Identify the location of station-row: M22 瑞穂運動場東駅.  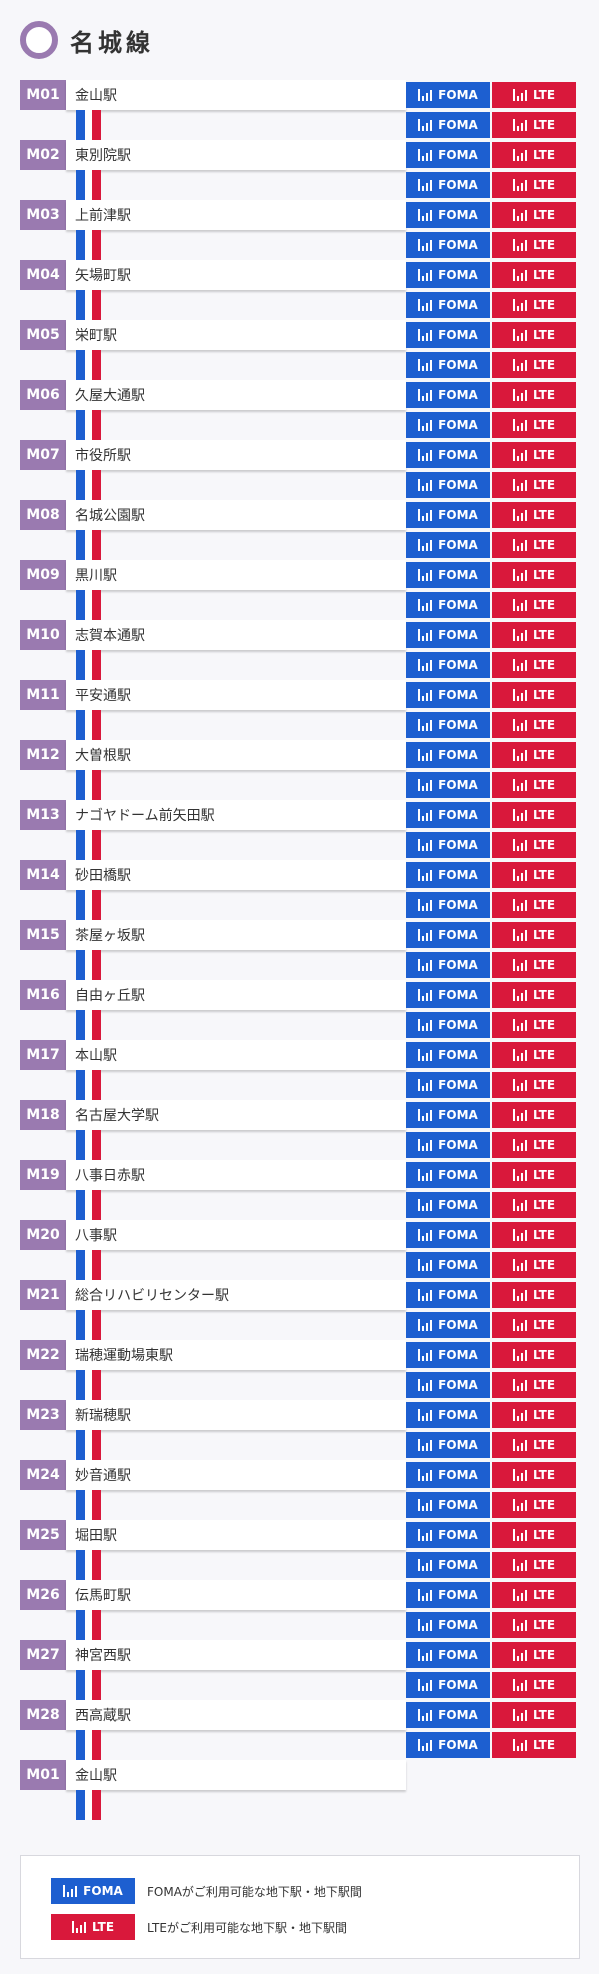
(213, 1355).